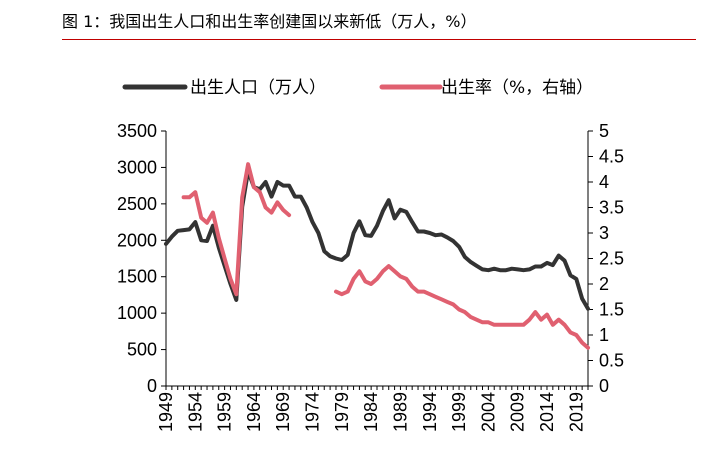  I want to click on x-tick-label: 1949, so click(166, 412).